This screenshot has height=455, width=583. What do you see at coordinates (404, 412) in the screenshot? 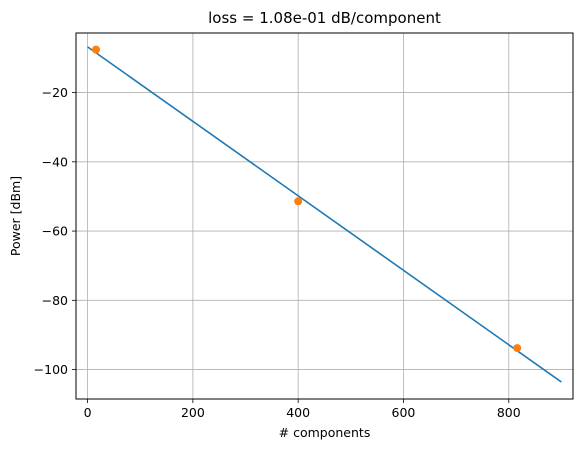
I see `x-tick-label: 600` at bounding box center [404, 412].